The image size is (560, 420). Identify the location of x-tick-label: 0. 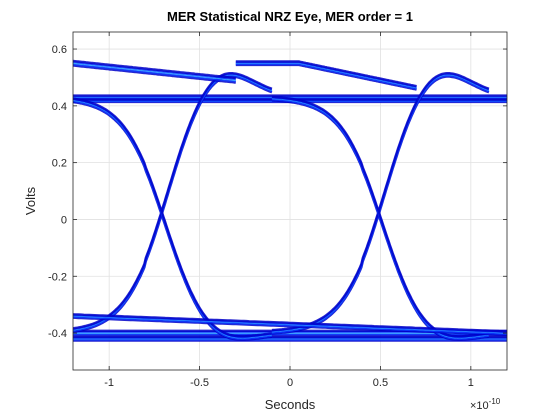
(290, 383).